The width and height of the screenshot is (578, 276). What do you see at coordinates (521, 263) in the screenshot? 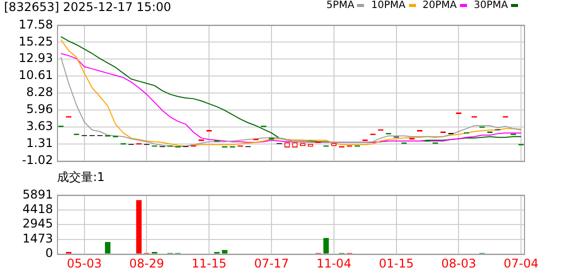
I see `x-tick-label: 07-04` at bounding box center [521, 263].